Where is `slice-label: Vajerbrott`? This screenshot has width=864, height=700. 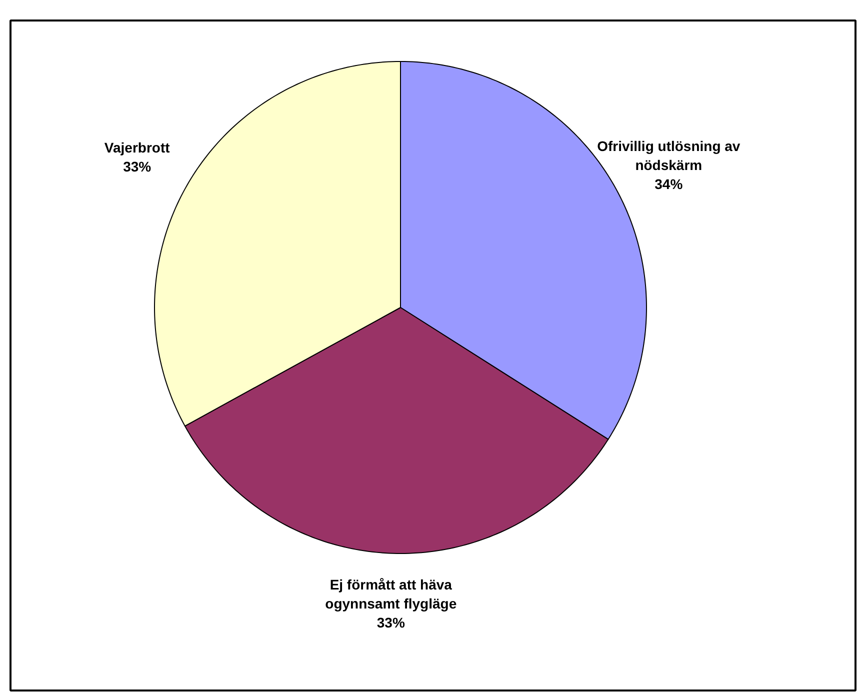 slice-label: Vajerbrott is located at coordinates (137, 147).